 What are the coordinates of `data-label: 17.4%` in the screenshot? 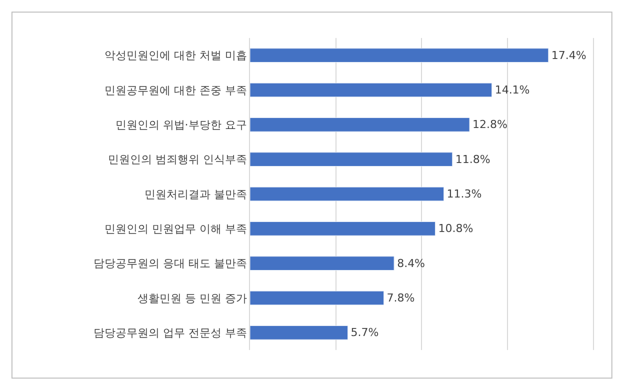 It's located at (568, 55).